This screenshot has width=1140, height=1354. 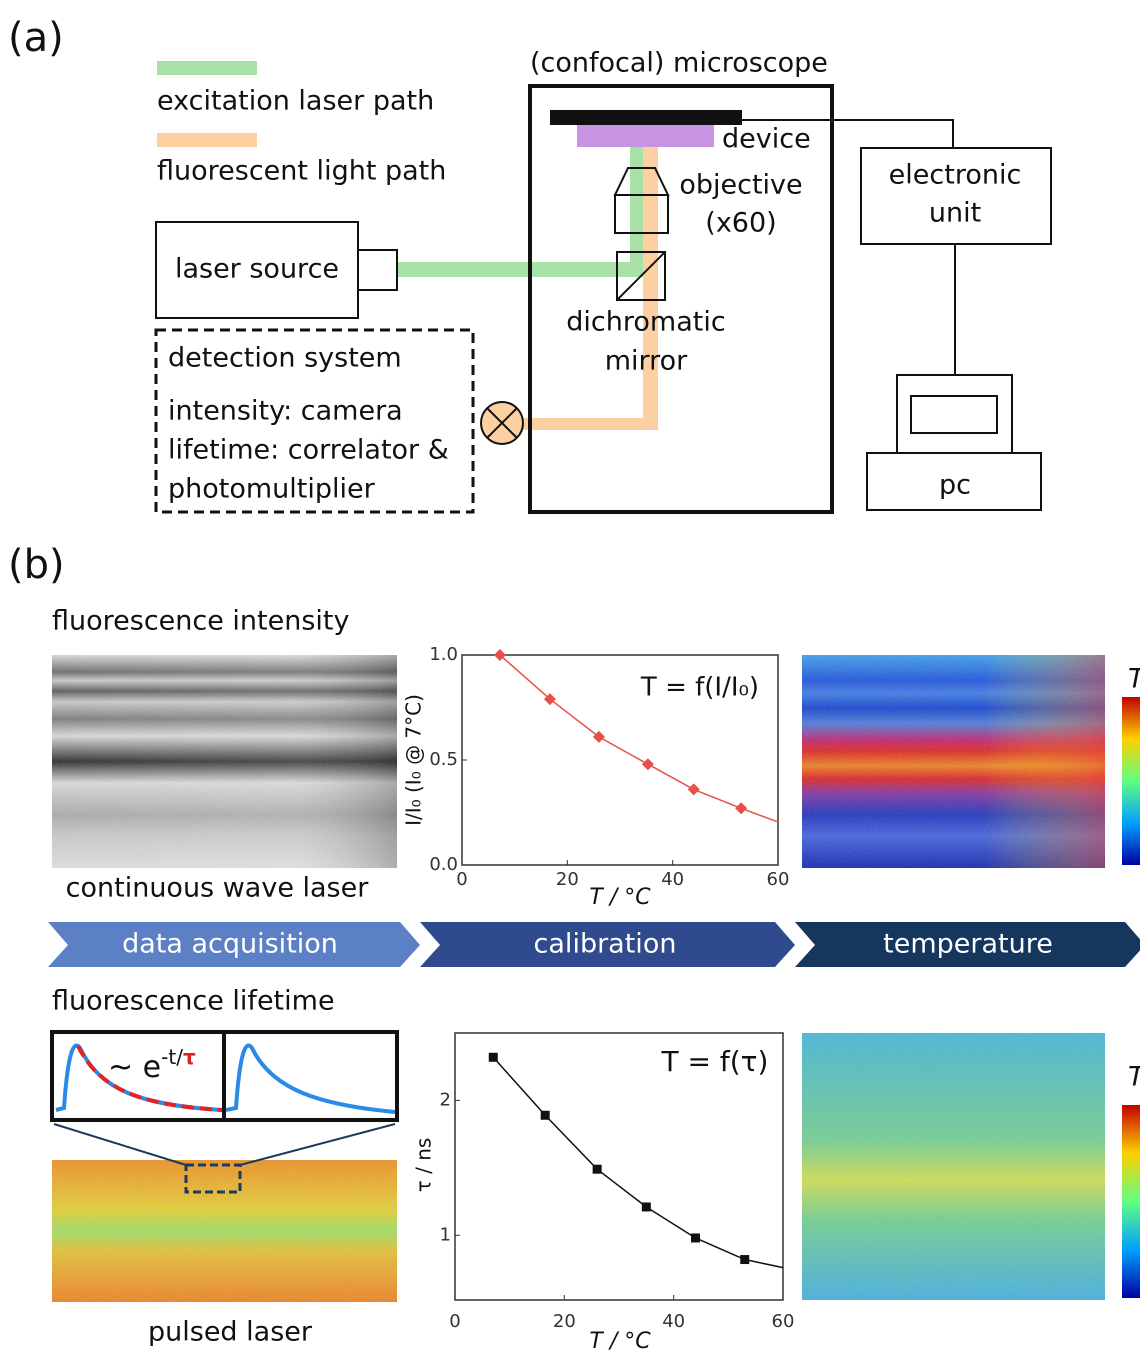 I want to click on laser-label: laser source, so click(x=257, y=269).